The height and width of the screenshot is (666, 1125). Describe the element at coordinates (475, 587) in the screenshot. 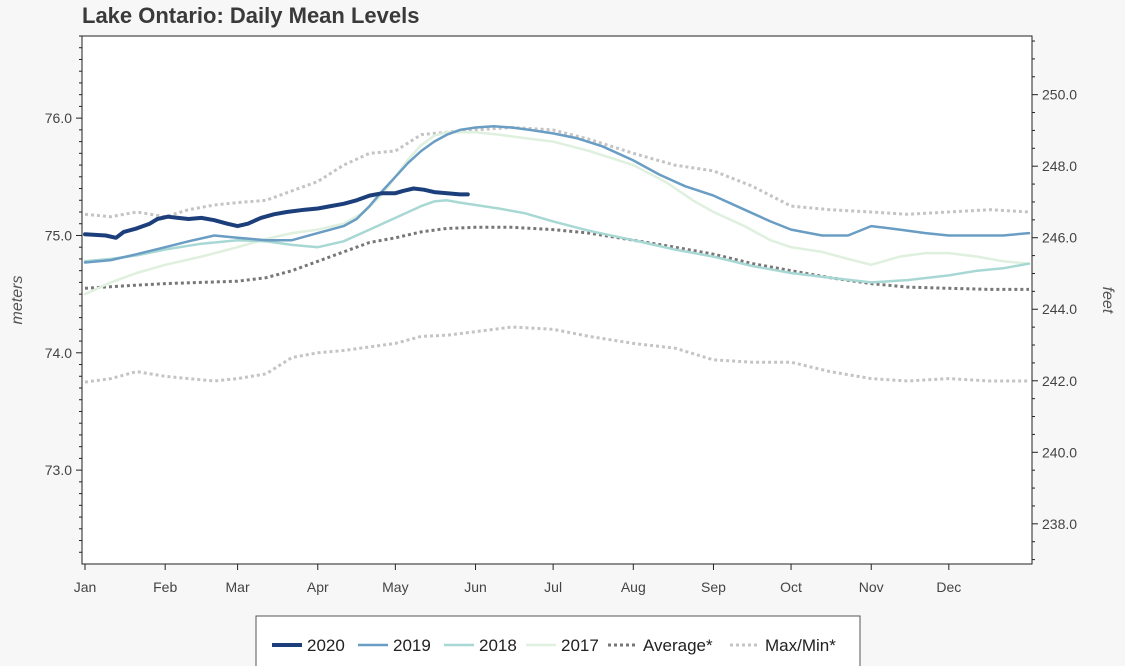

I see `x-tick-label: Jun` at that location.